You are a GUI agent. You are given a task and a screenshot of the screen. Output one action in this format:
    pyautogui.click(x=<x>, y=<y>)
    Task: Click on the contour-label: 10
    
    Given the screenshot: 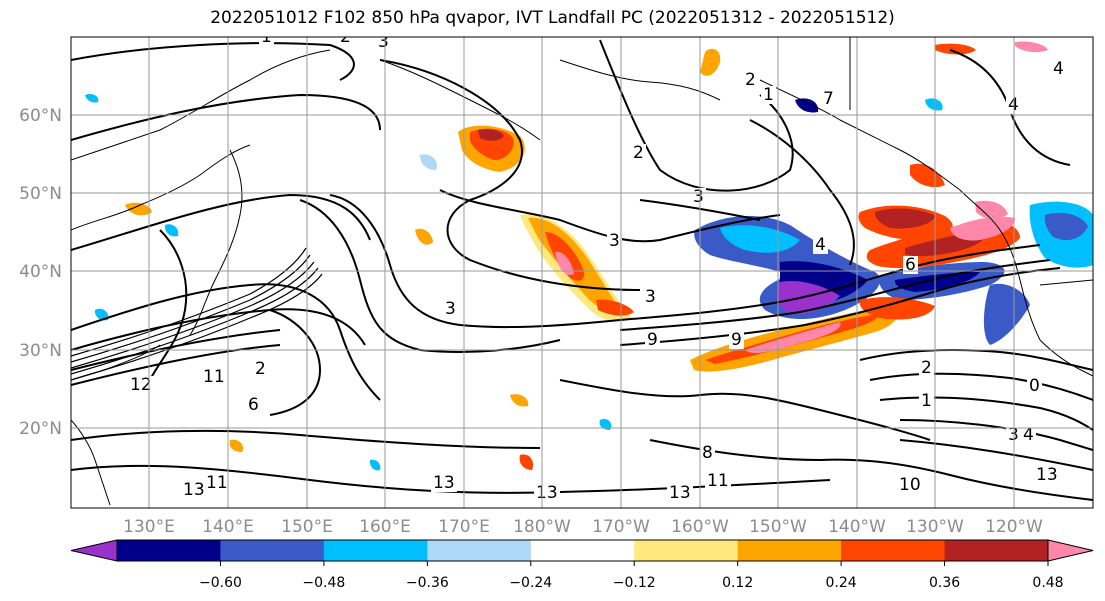 What is the action you would take?
    pyautogui.click(x=910, y=485)
    